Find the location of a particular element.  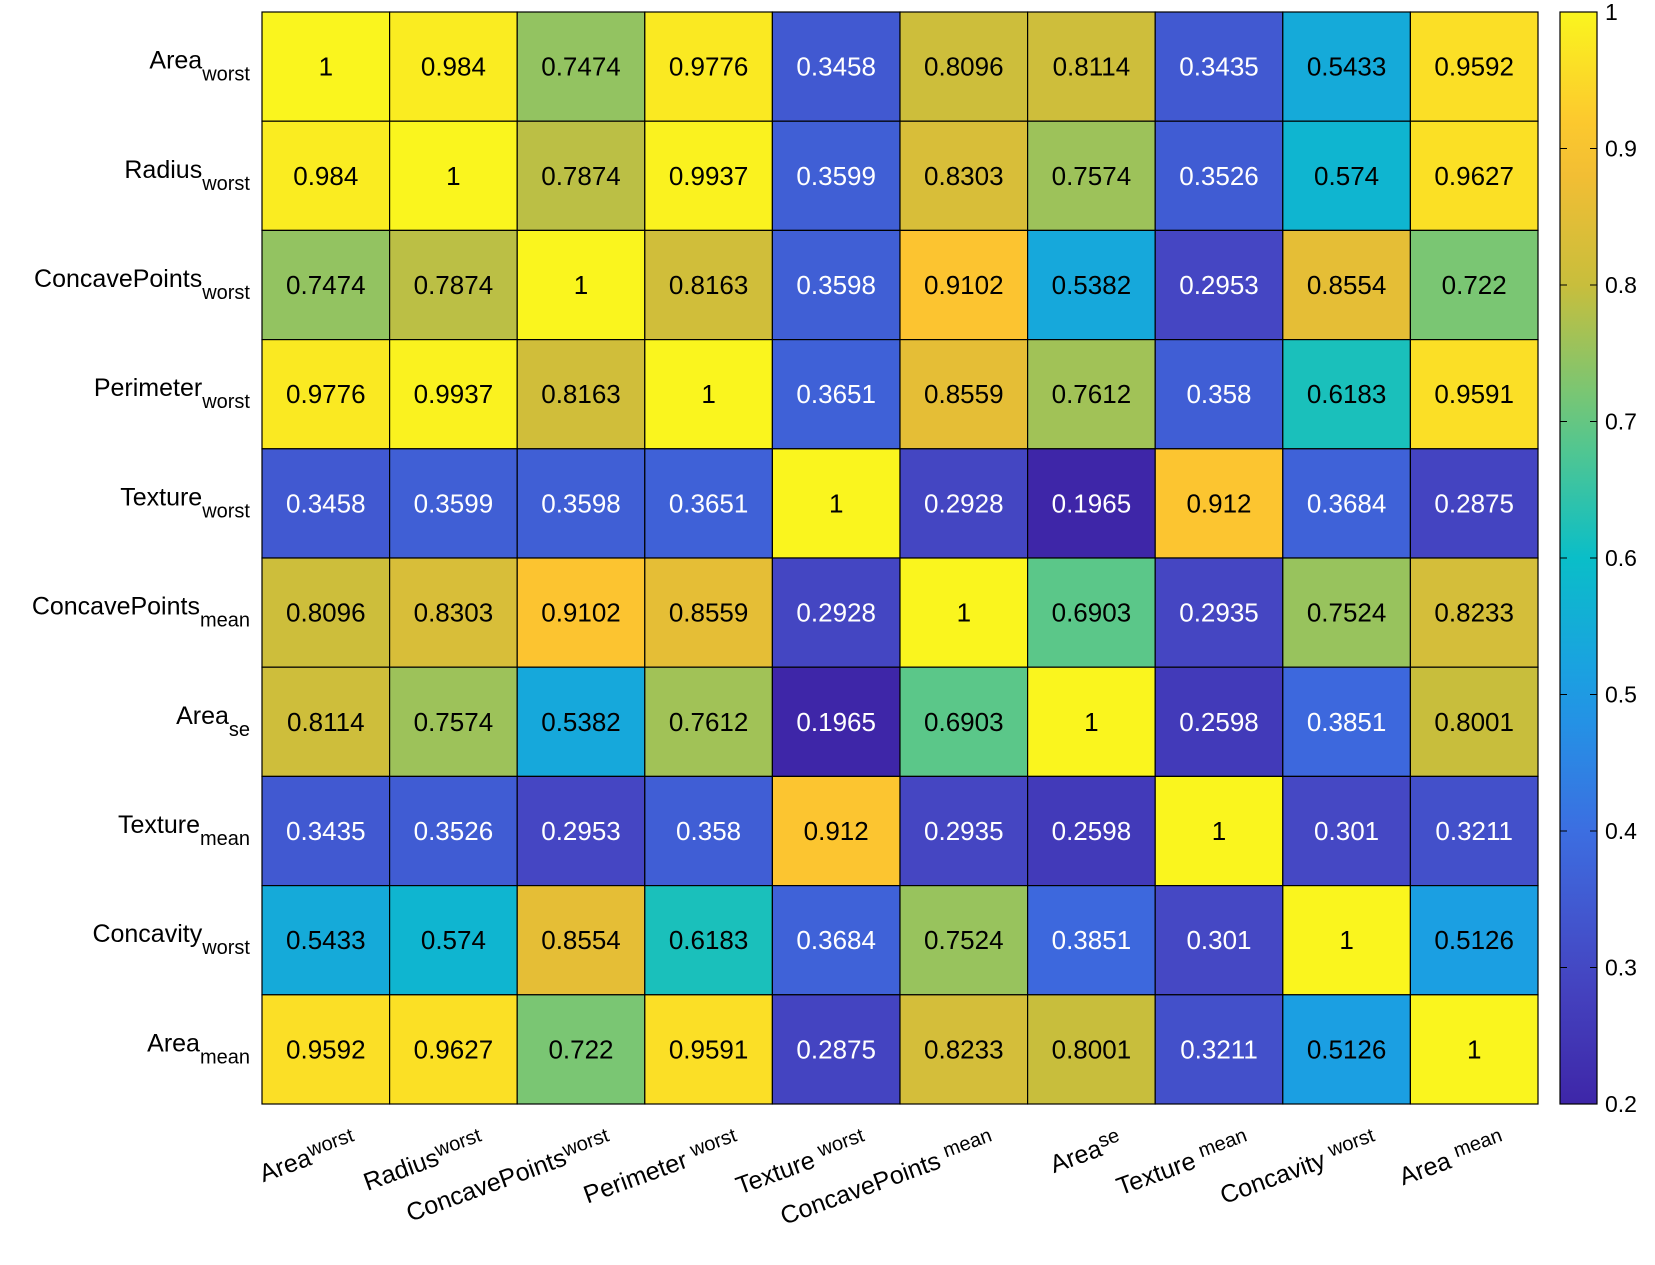

colorbar-tick-label: 1 is located at coordinates (1611, 12).